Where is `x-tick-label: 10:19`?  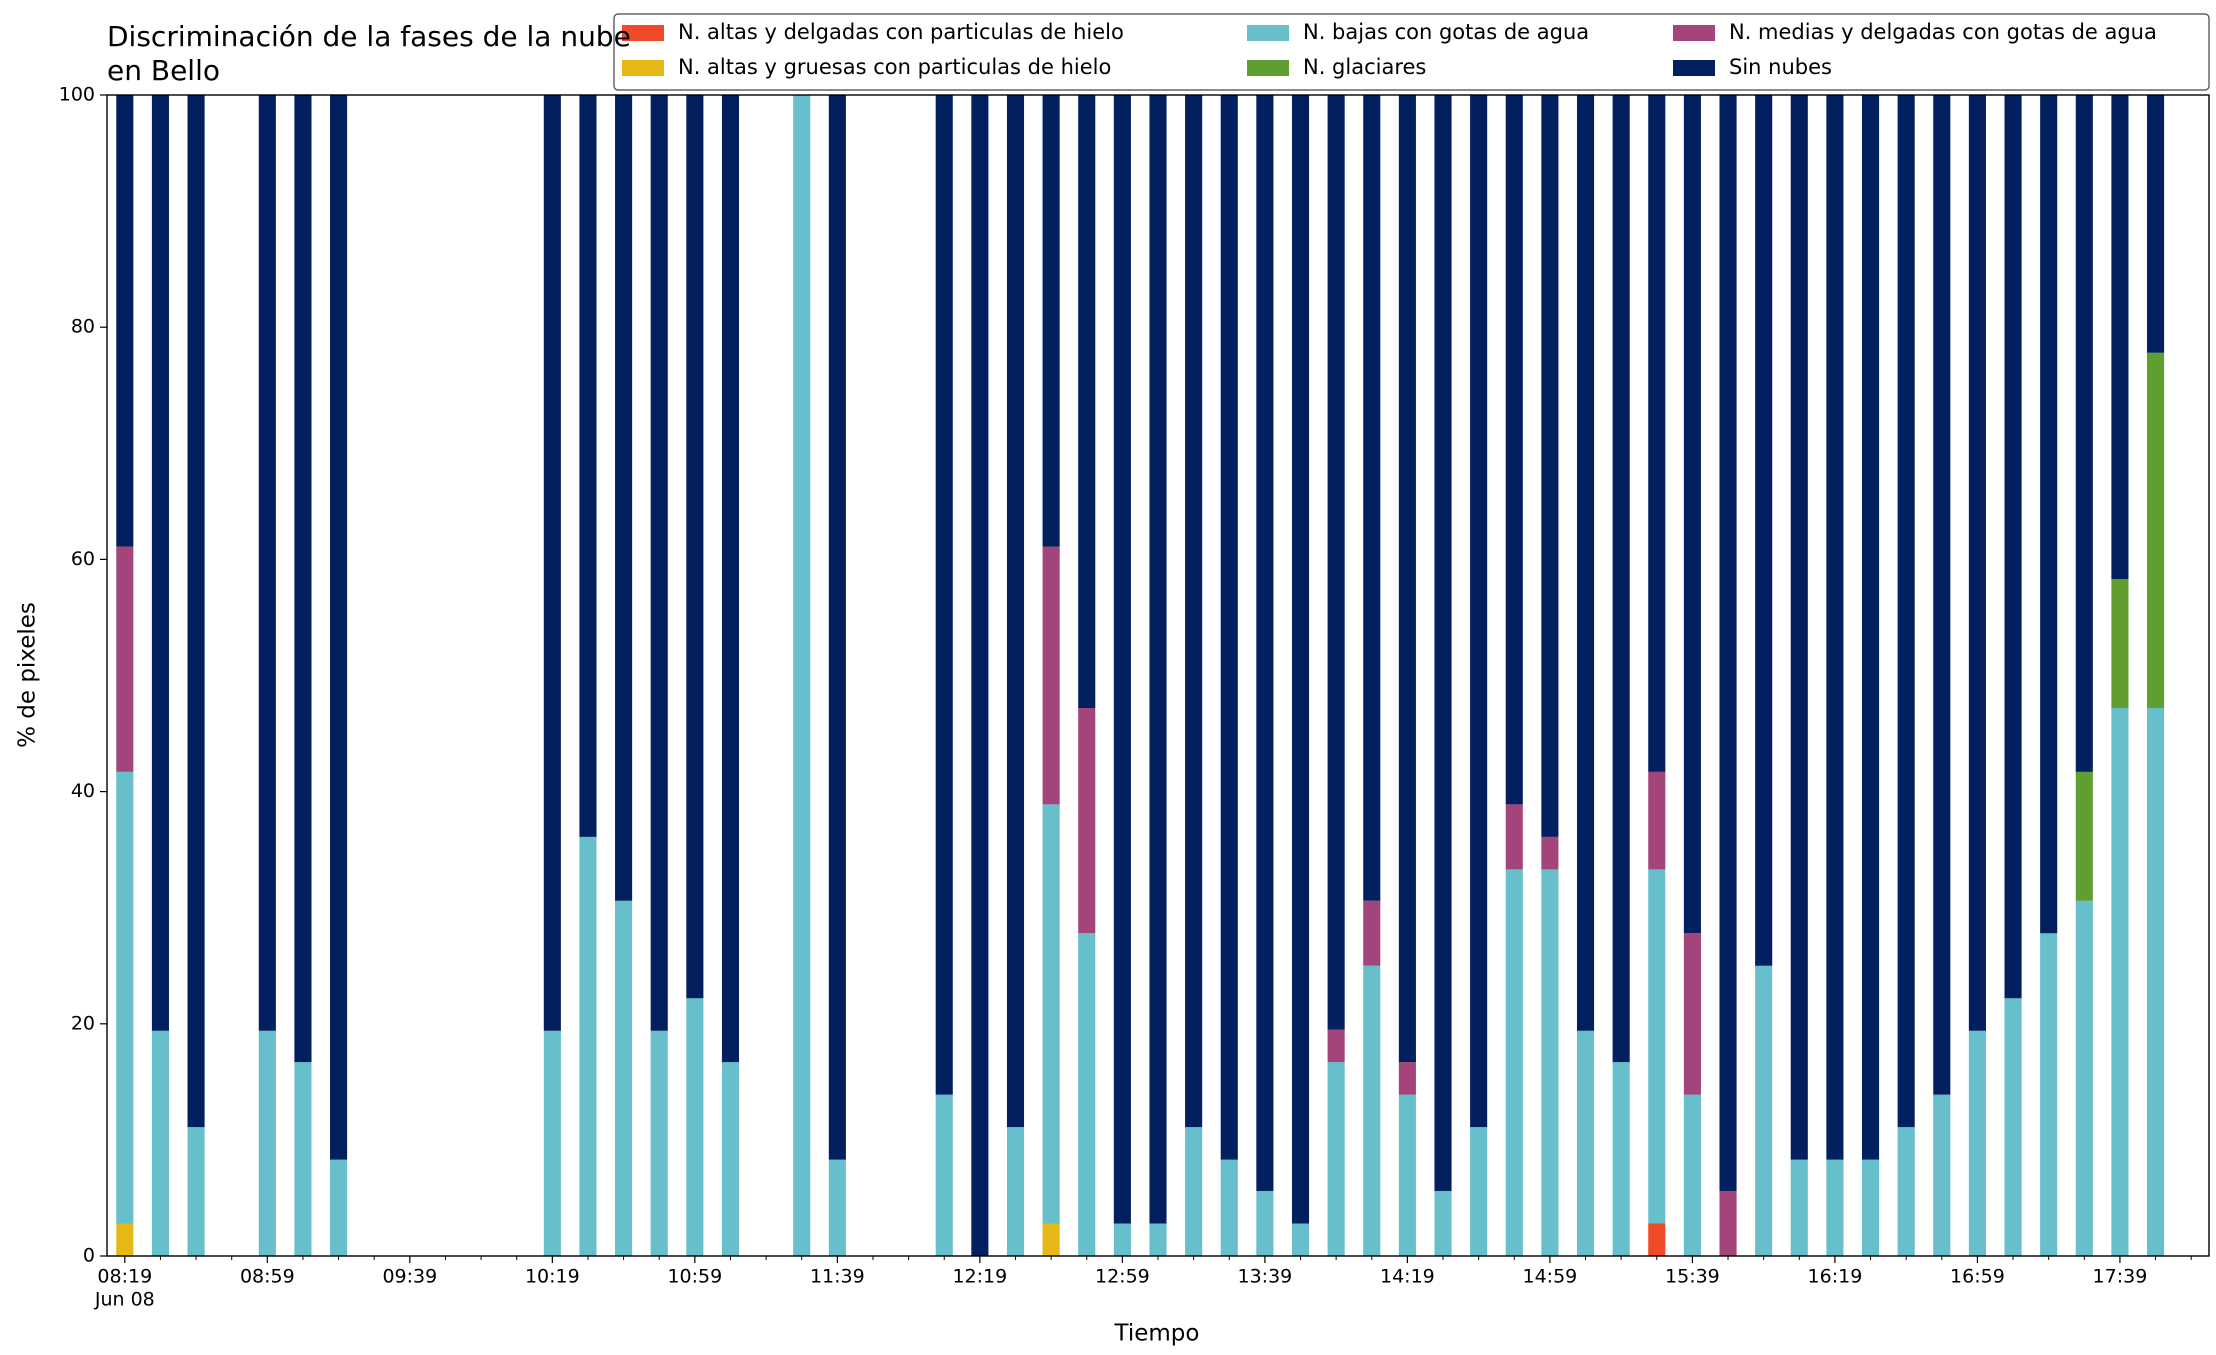 x-tick-label: 10:19 is located at coordinates (552, 1277).